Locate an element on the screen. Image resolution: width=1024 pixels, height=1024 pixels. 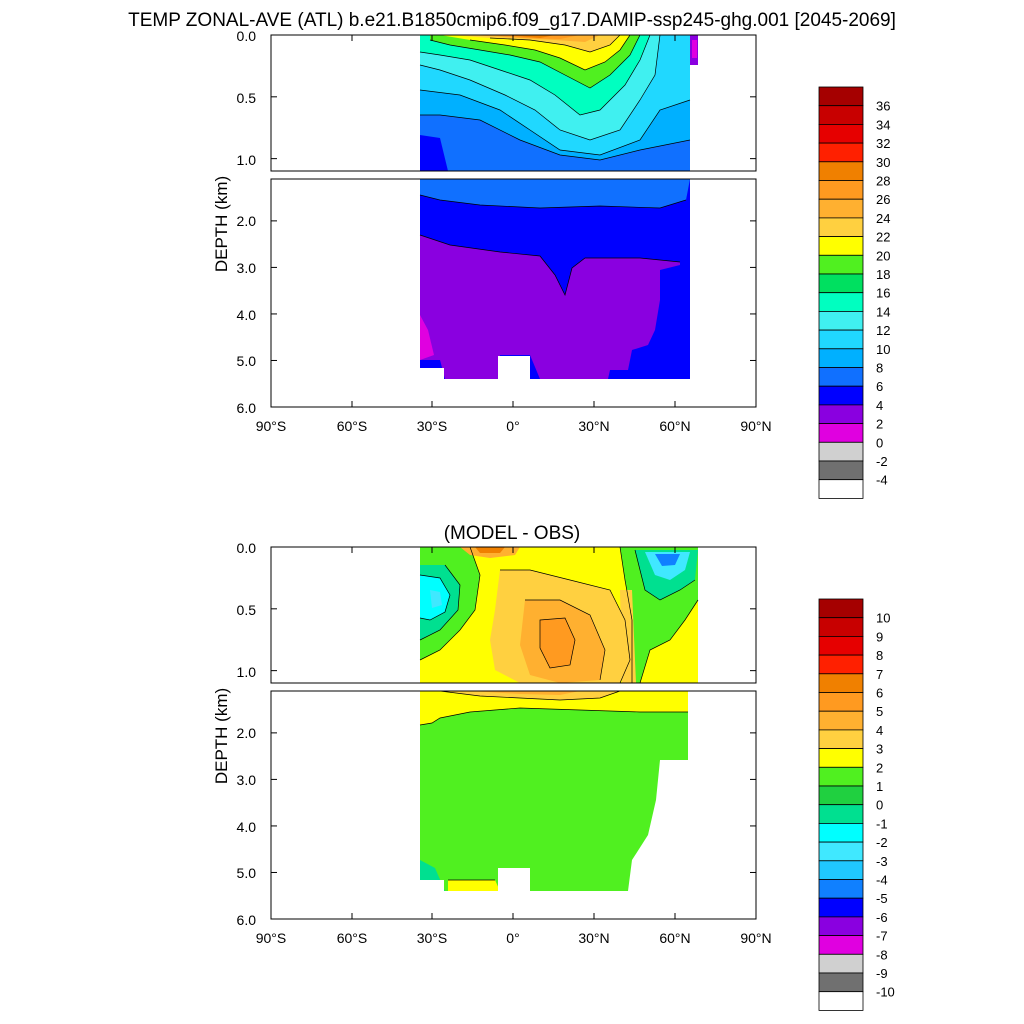
colorbar-label: -7 is located at coordinates (882, 936).